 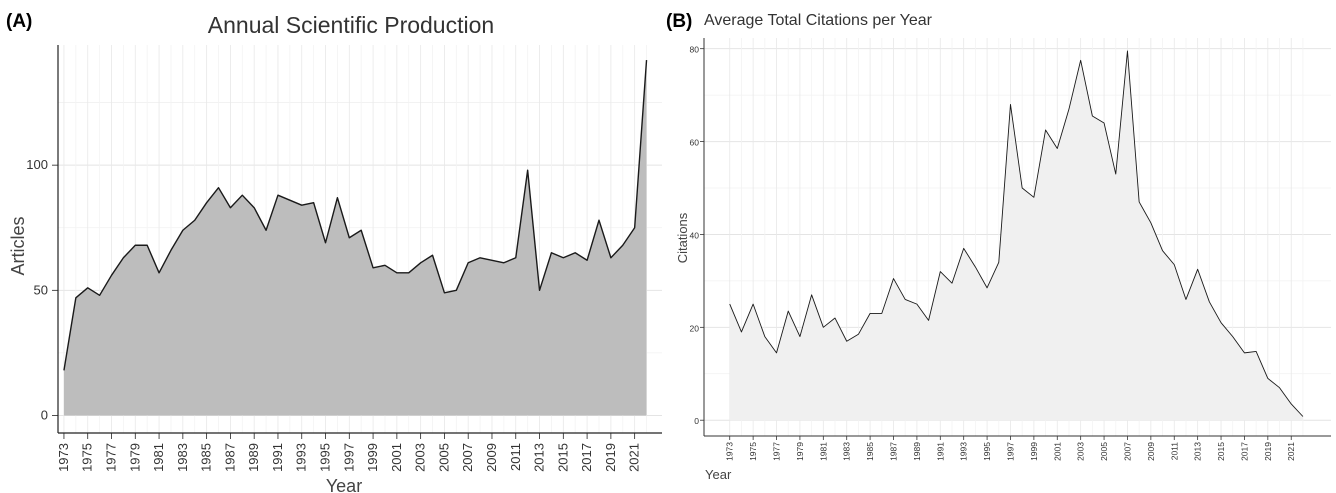 What do you see at coordinates (396, 457) in the screenshot?
I see `x-tick-label: 2001` at bounding box center [396, 457].